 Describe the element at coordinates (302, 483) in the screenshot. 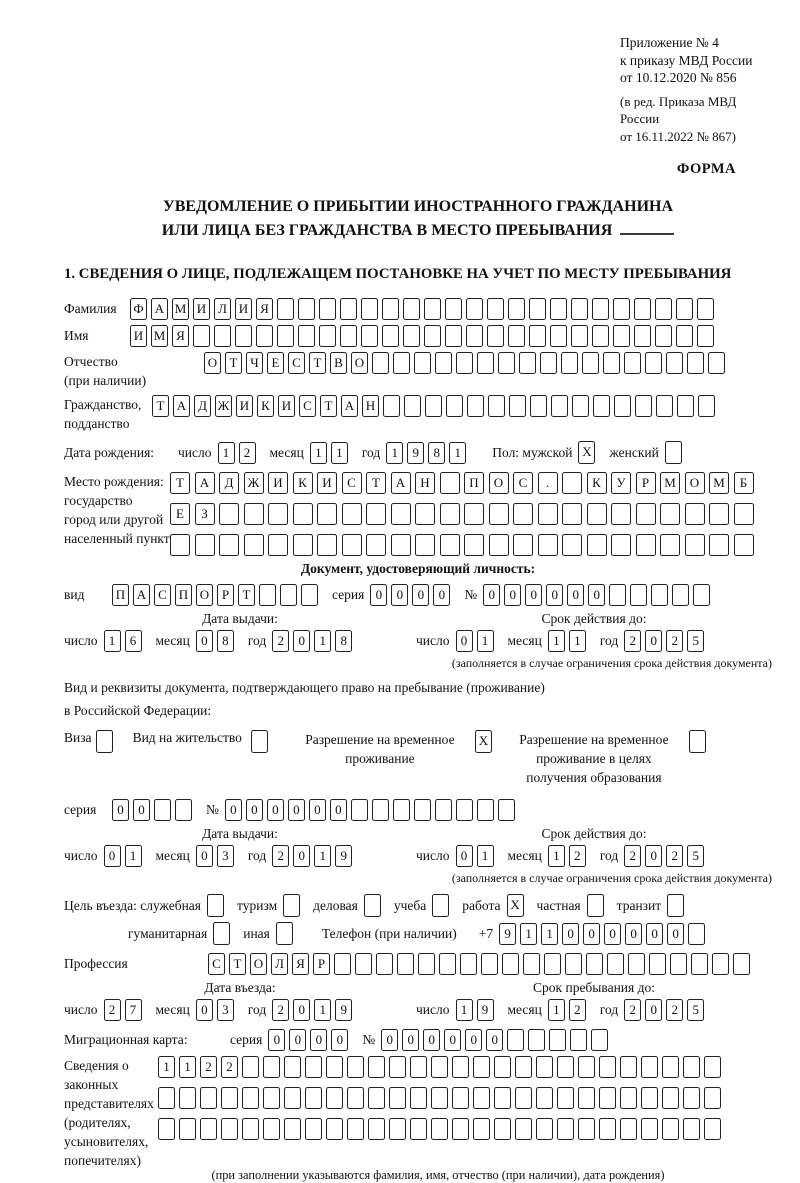

I see `char-cell: К` at that location.